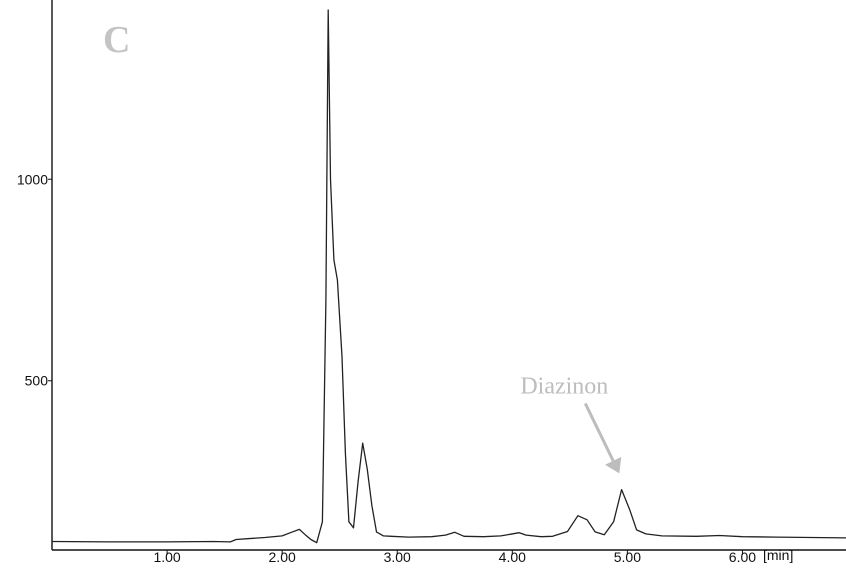  I want to click on panel-label: C, so click(116, 40).